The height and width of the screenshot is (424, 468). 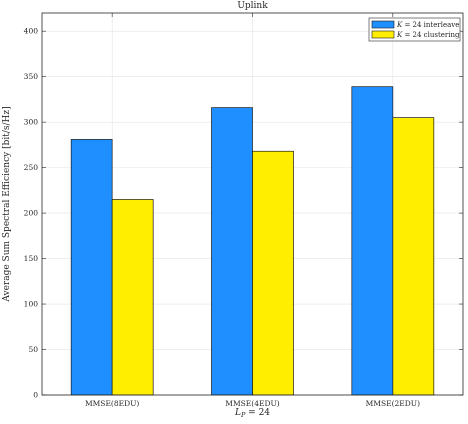 I want to click on y-tick-label: 150, so click(x=31, y=258).